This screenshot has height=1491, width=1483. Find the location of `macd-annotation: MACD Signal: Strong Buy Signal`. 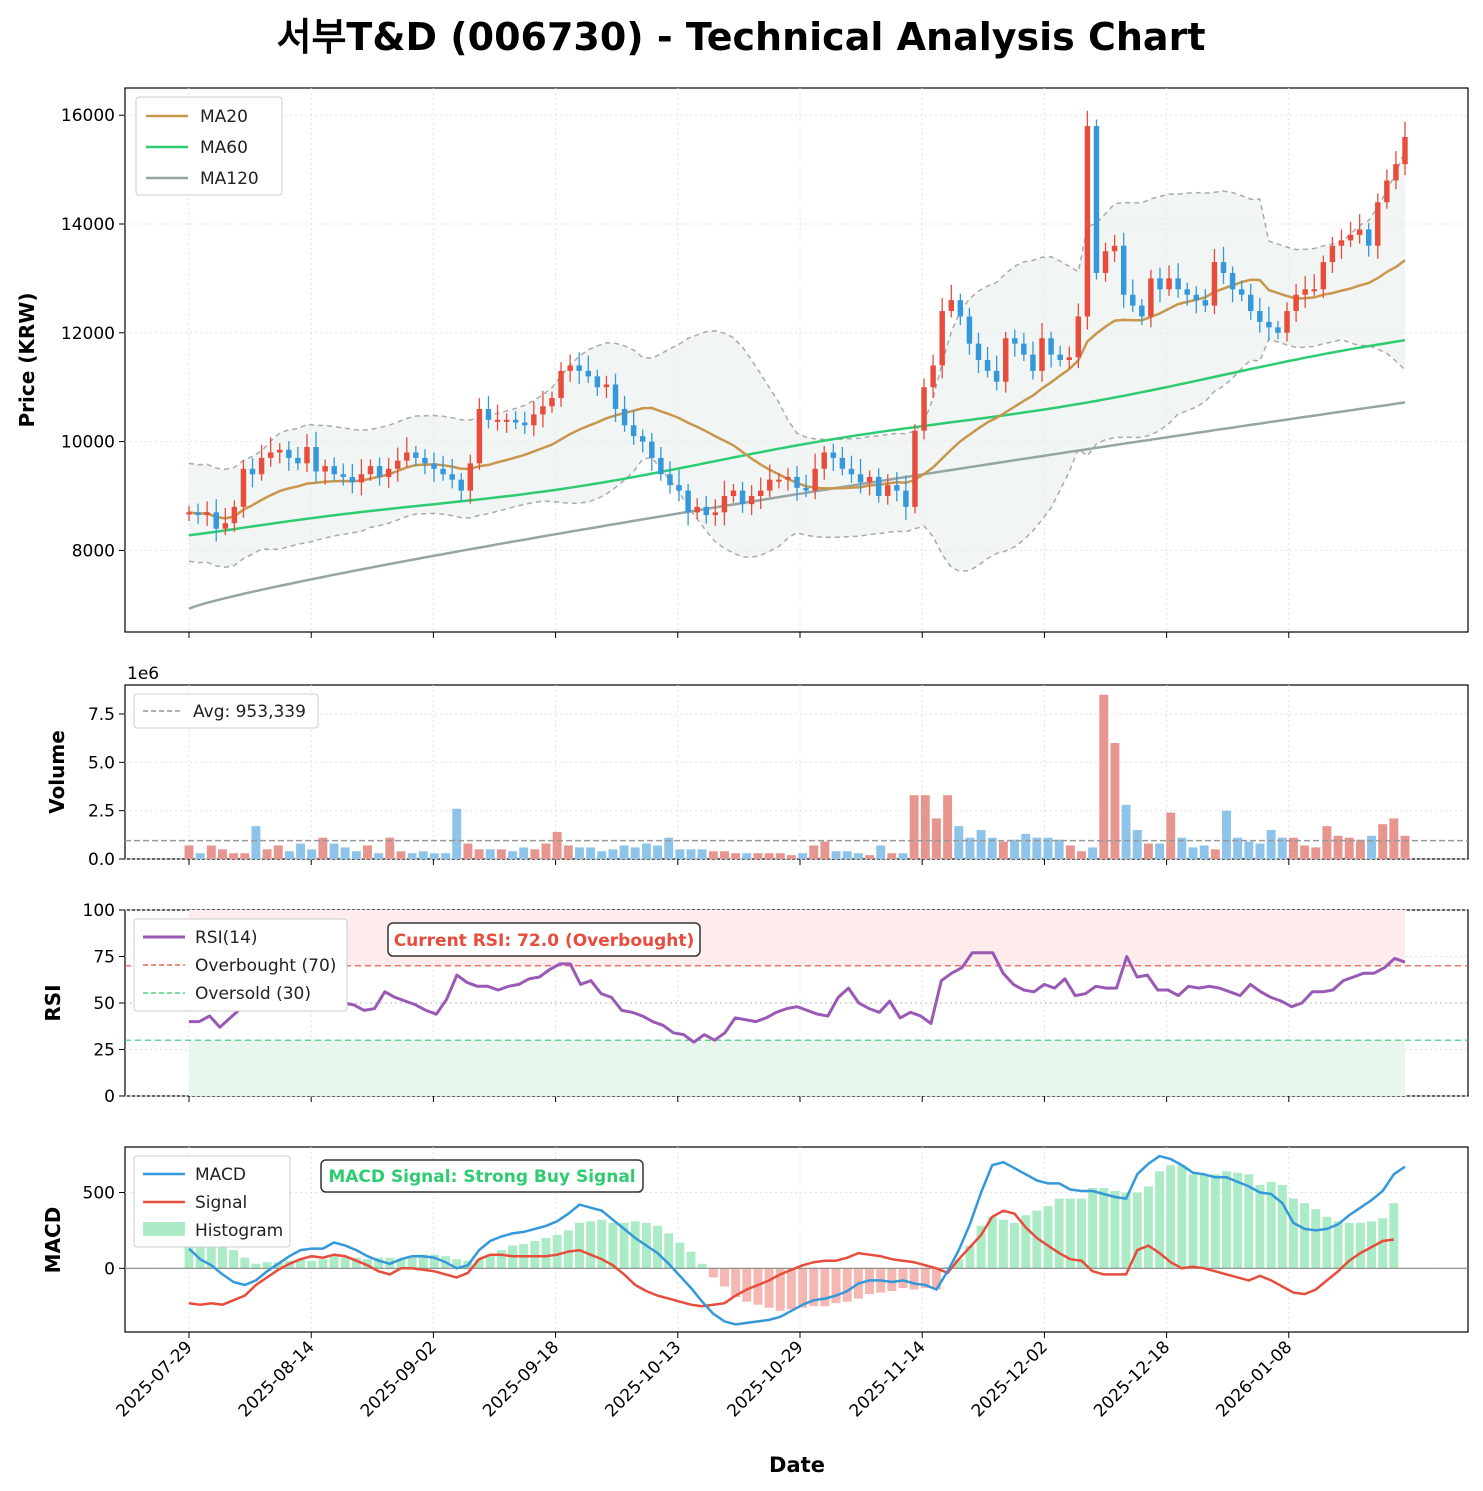

macd-annotation: MACD Signal: Strong Buy Signal is located at coordinates (482, 1176).